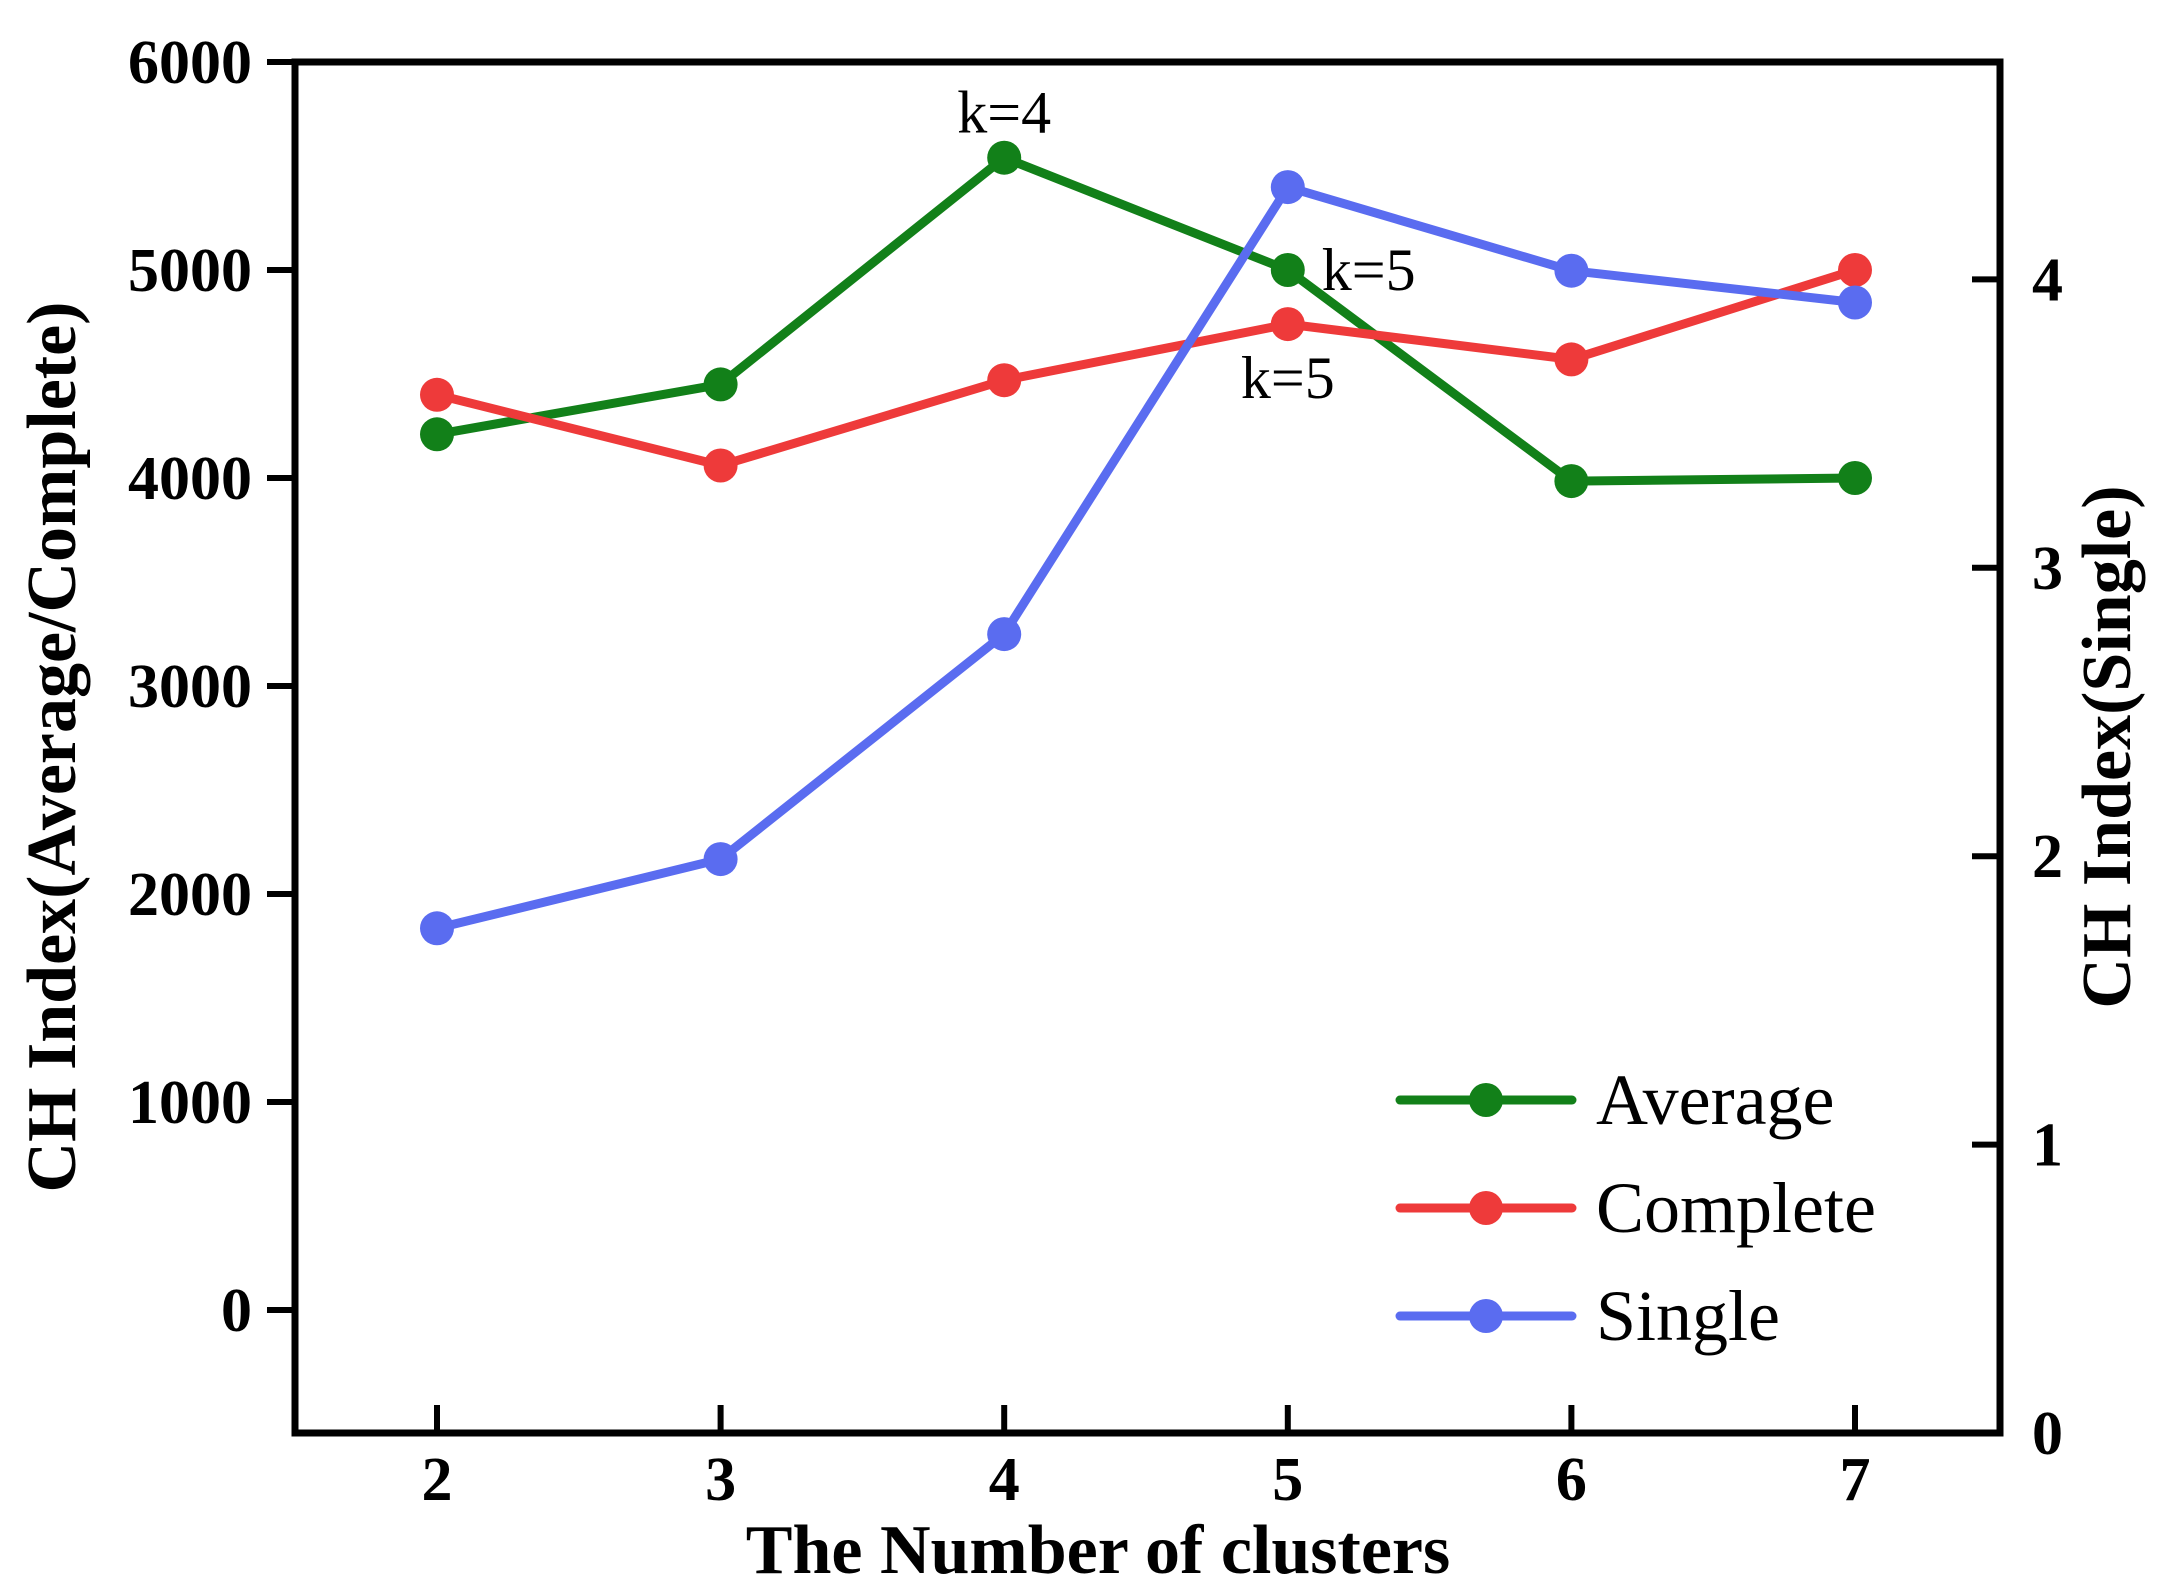 The image size is (2171, 1593). I want to click on series-complete, so click(1146, 368).